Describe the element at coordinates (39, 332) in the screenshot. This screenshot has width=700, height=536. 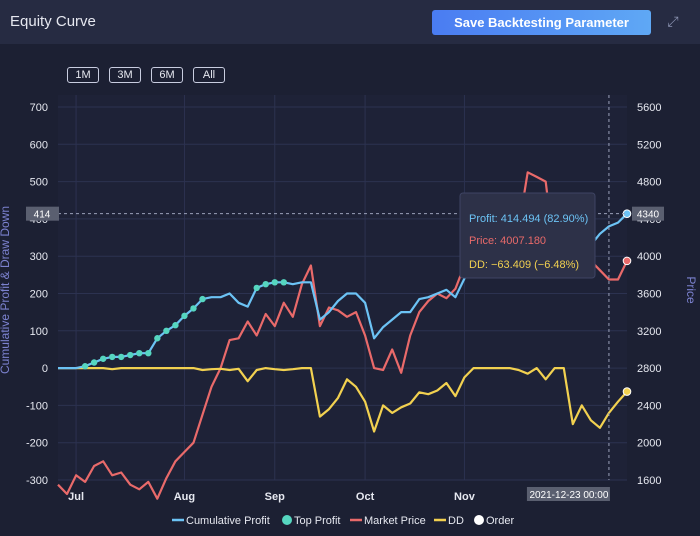
I see `y-tick-left: 100` at that location.